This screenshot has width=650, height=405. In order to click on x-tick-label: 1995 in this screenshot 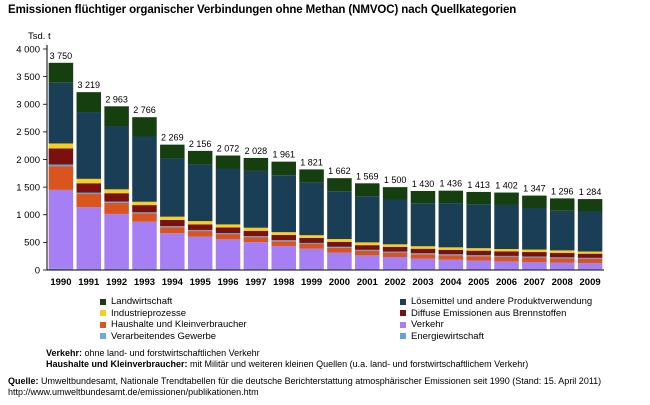, I will do `click(201, 282)`.